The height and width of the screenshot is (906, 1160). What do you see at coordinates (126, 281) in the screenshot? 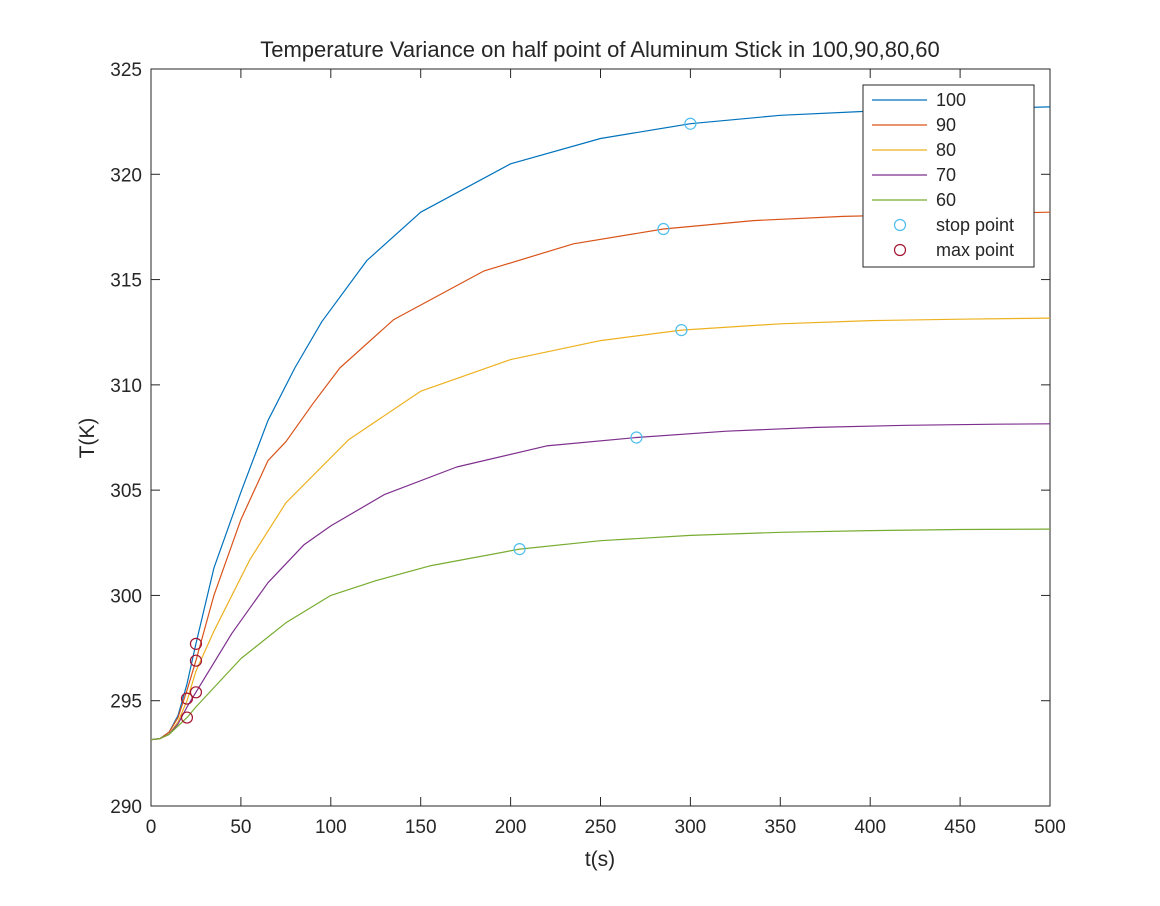
I see `y-tick-label: 315` at bounding box center [126, 281].